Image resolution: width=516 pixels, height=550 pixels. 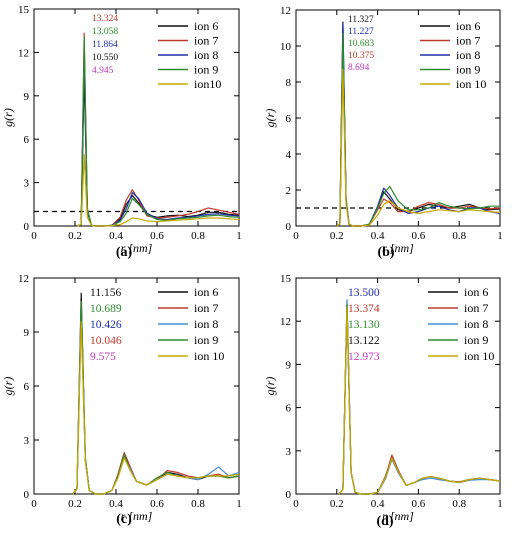 What do you see at coordinates (384, 521) in the screenshot?
I see `panel-caption: (d)` at bounding box center [384, 521].